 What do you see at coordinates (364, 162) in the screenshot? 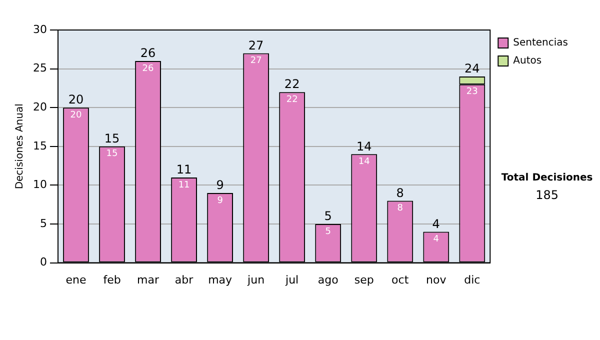
I see `data-label: 14` at bounding box center [364, 162].